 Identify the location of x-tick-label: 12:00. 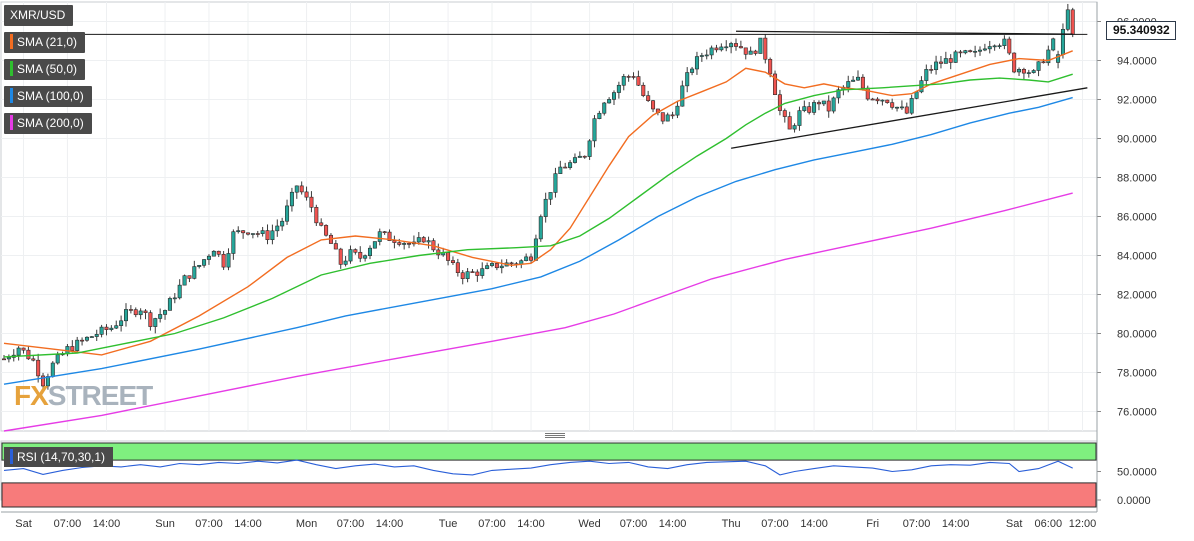
(1083, 524).